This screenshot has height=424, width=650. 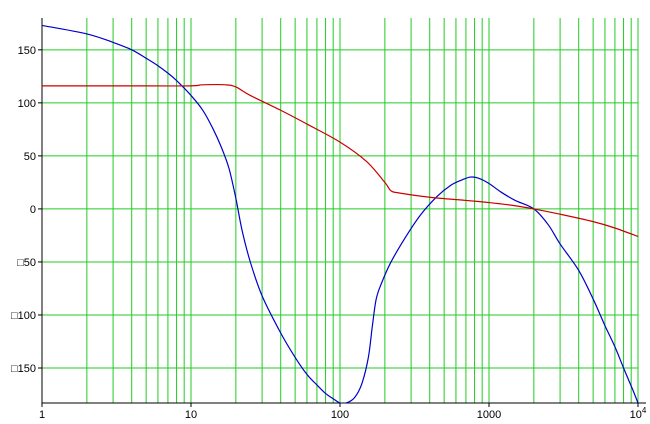 I want to click on y-tick-label: □50, so click(x=26, y=263).